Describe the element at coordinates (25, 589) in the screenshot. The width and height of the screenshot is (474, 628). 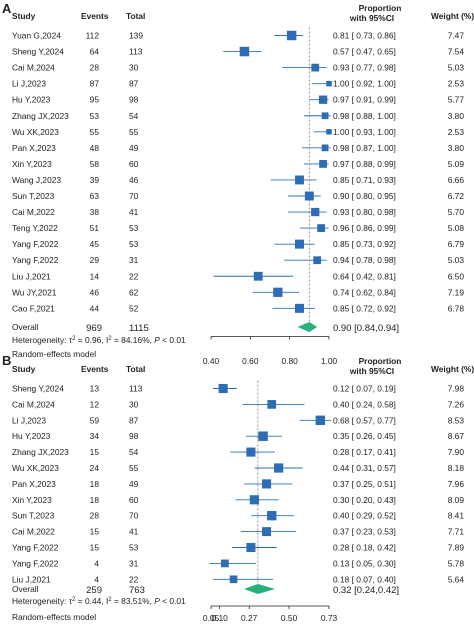
I see `overall-label: Overall` at that location.